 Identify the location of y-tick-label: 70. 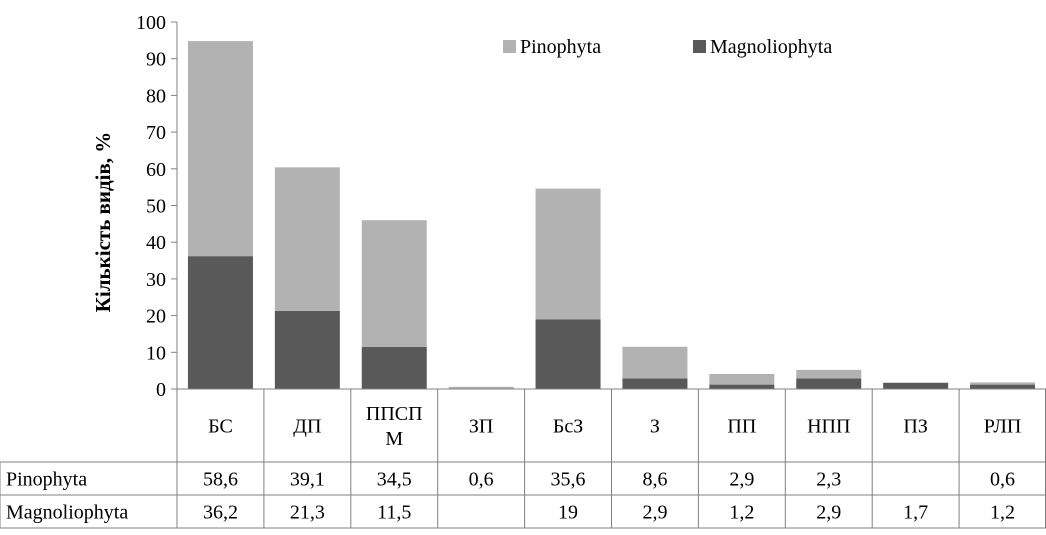
(156, 133).